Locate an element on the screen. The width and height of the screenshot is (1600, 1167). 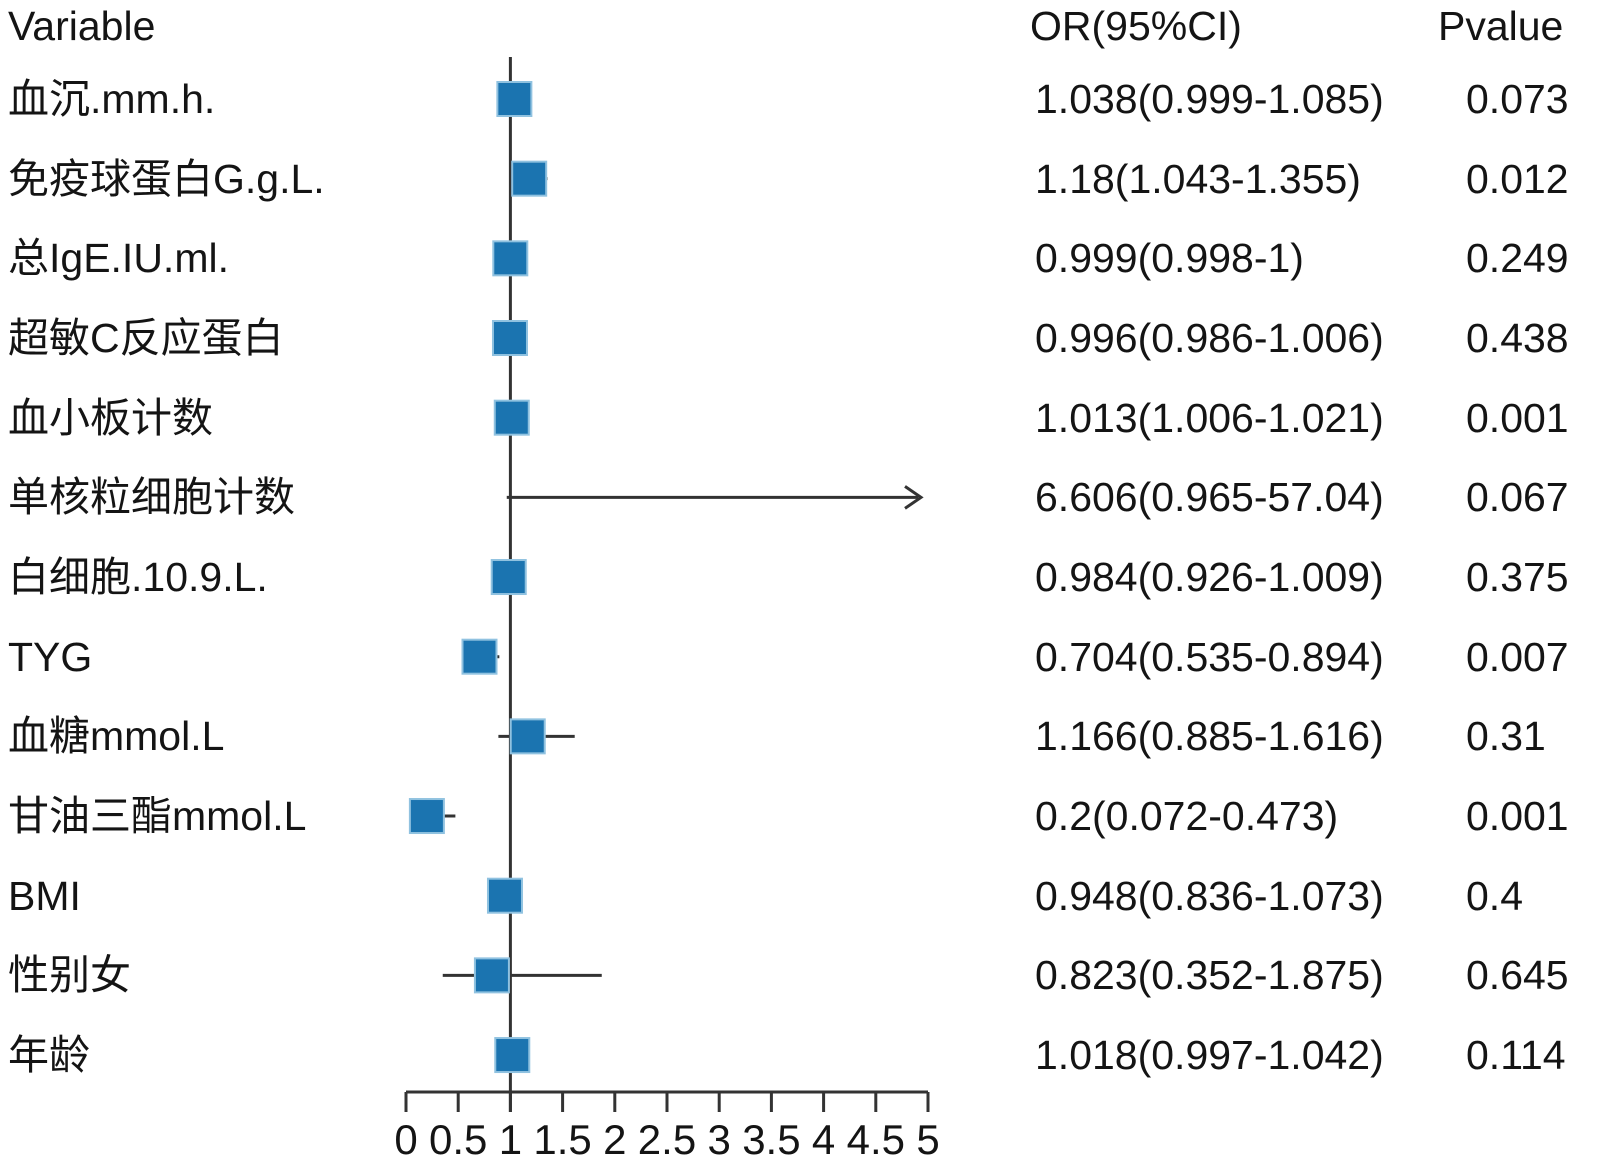
row-label: 免疫球蛋白G.g.L. is located at coordinates (166, 178).